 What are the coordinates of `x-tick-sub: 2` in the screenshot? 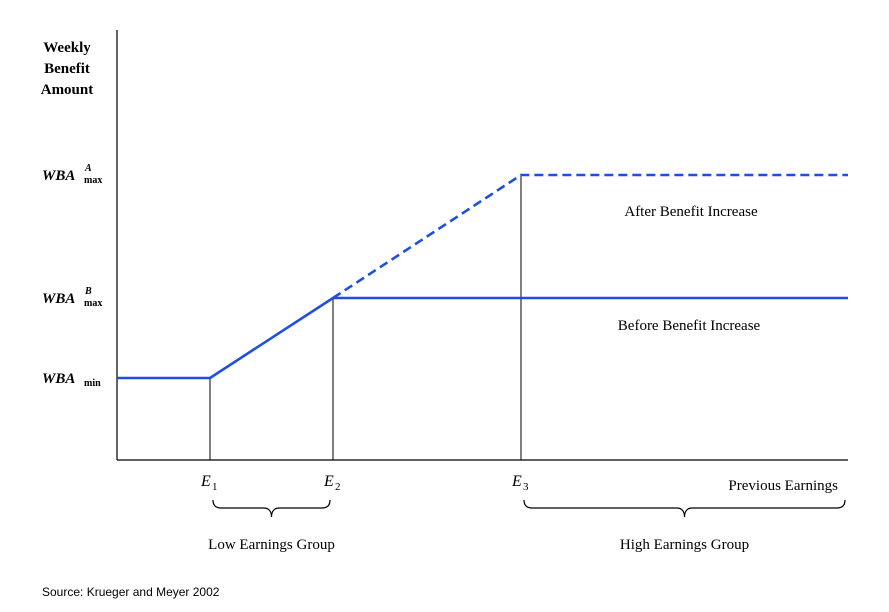 It's located at (338, 487).